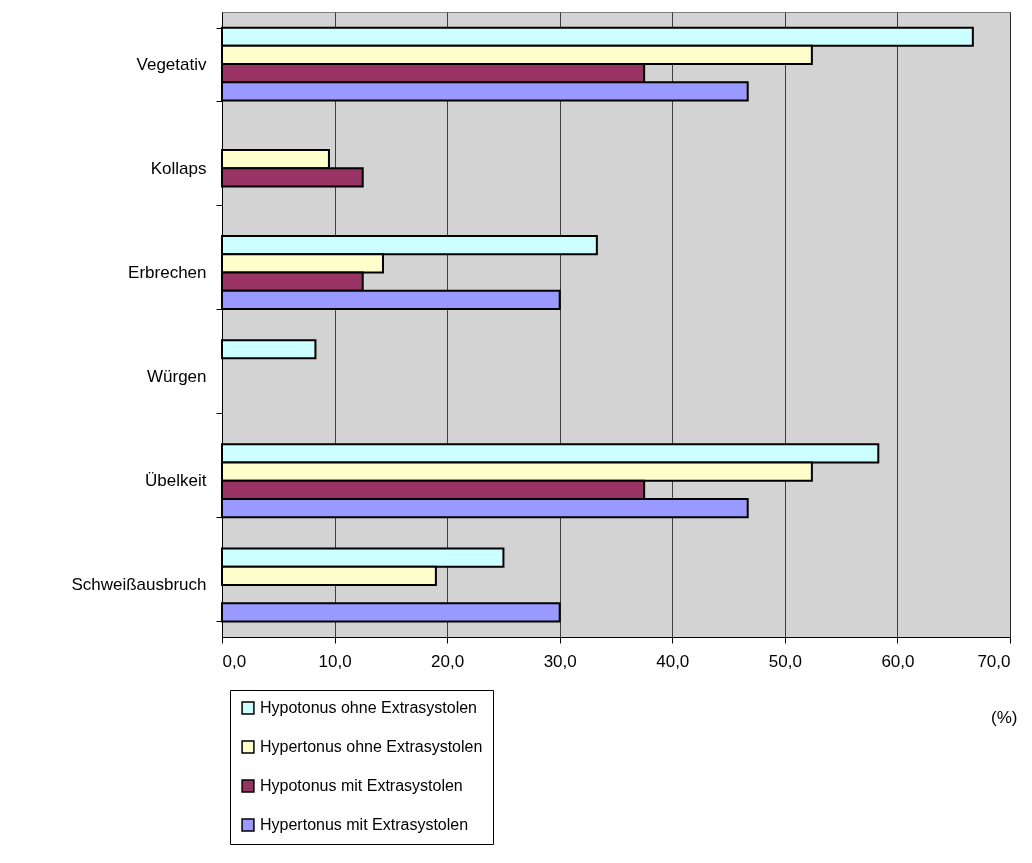 The width and height of the screenshot is (1032, 863). I want to click on x-tick-label: 60,0, so click(898, 661).